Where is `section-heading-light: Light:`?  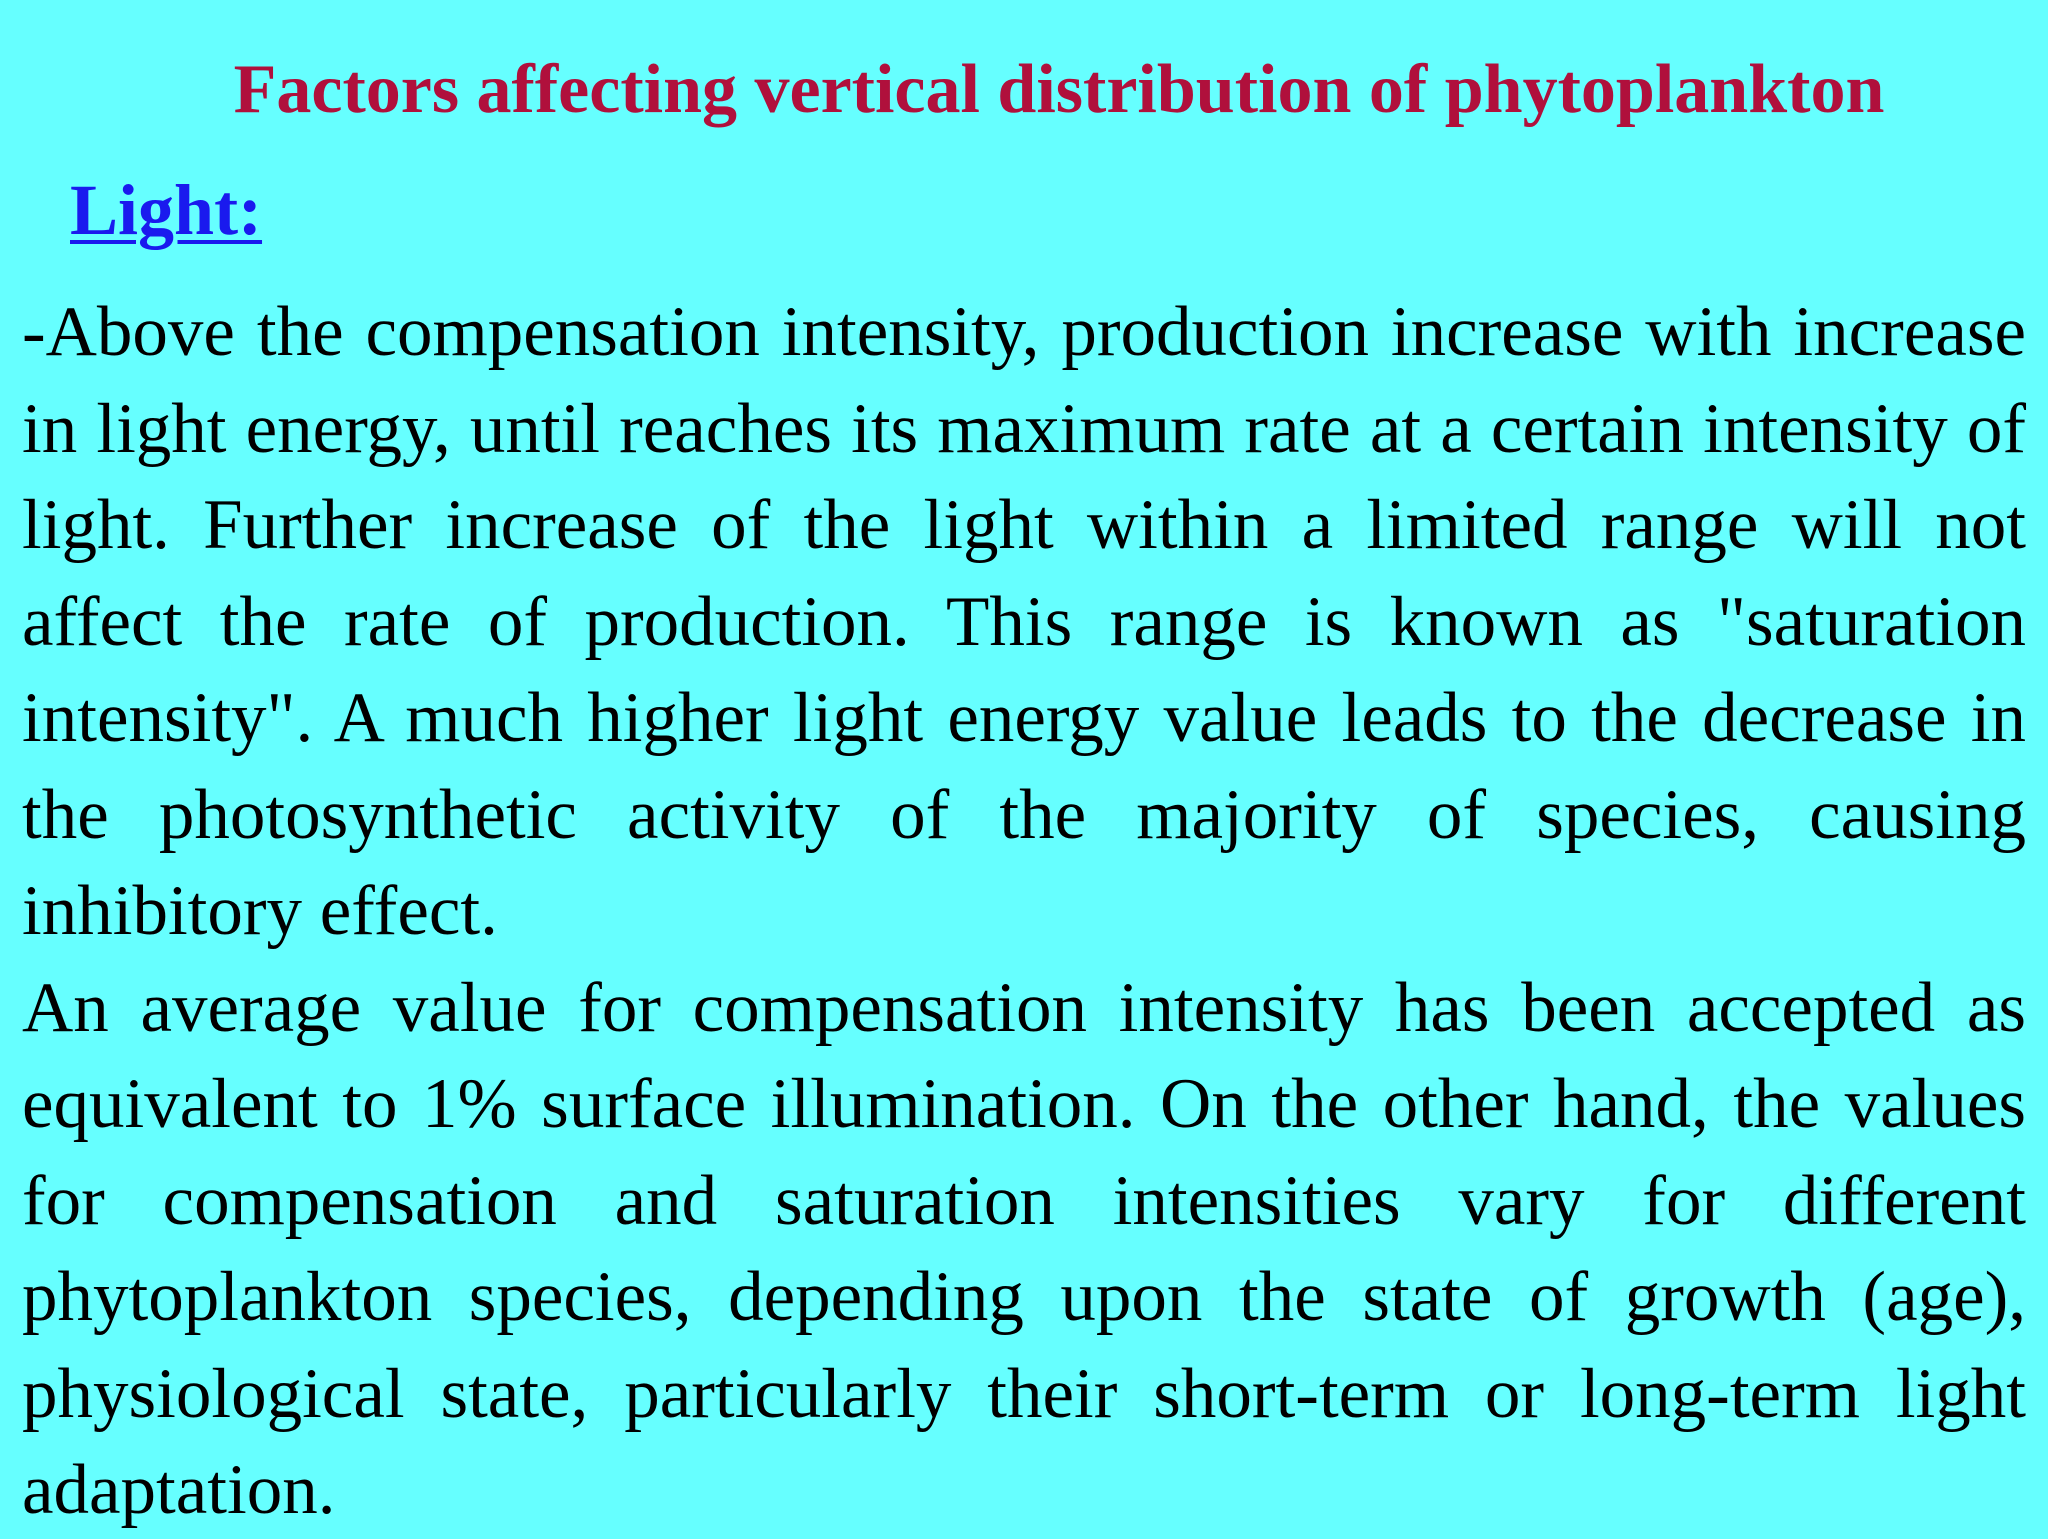 section-heading-light: Light: is located at coordinates (166, 210).